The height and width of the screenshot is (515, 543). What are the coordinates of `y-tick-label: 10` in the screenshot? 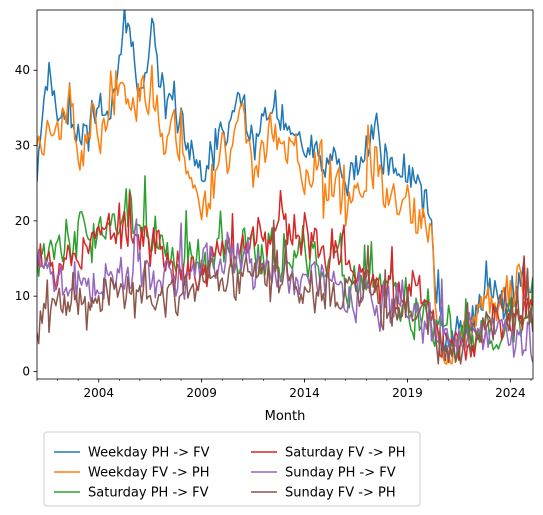 It's located at (22, 296).